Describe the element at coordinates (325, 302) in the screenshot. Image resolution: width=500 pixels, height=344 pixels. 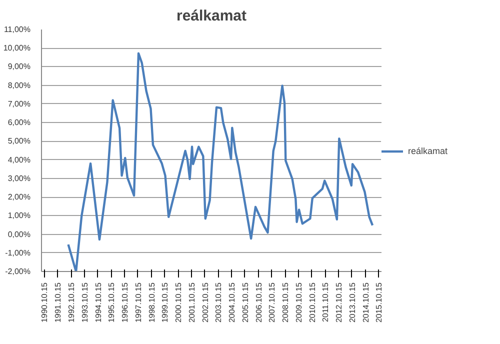
I see `x-tick-label: 2011.10.15` at that location.